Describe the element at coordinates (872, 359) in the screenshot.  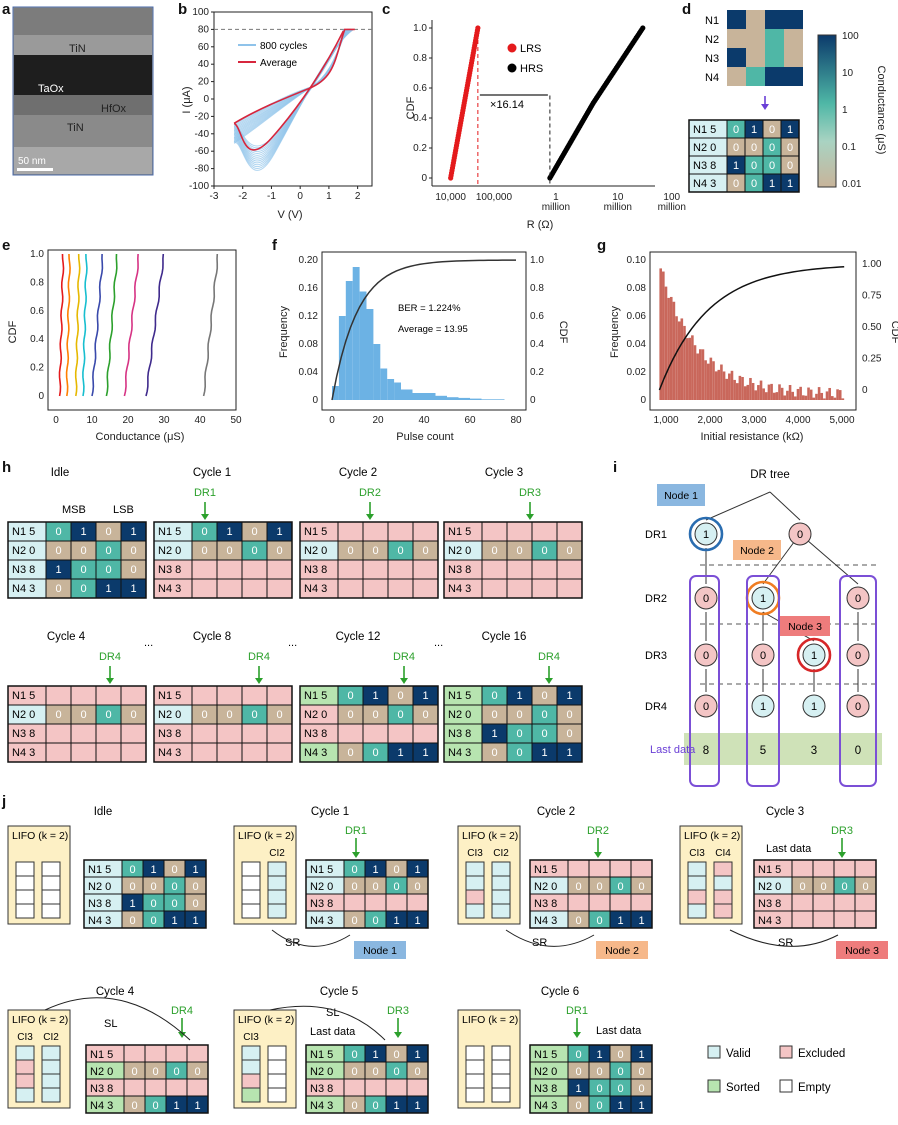
I see `panel-g-y2tick-label: 0.25` at that location.